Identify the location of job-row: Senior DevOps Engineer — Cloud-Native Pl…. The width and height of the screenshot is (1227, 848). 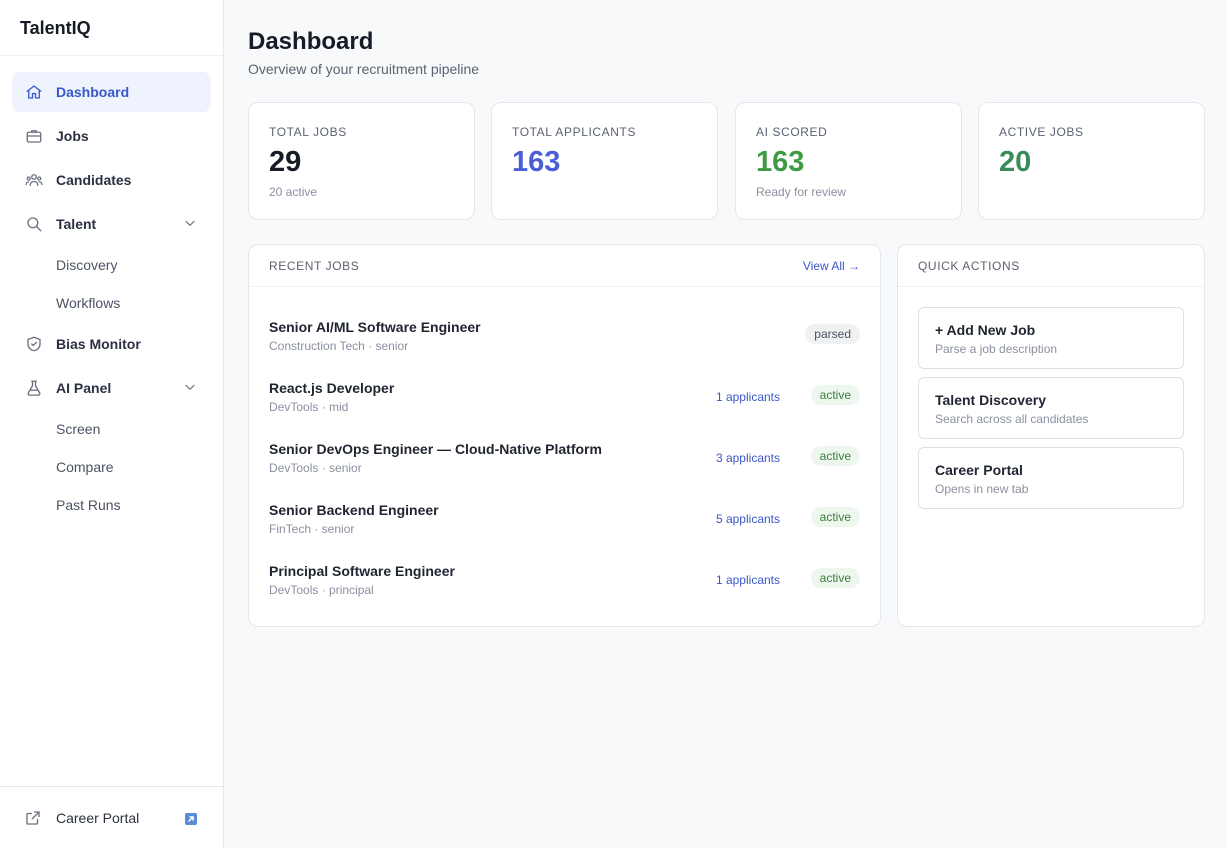
(564, 471).